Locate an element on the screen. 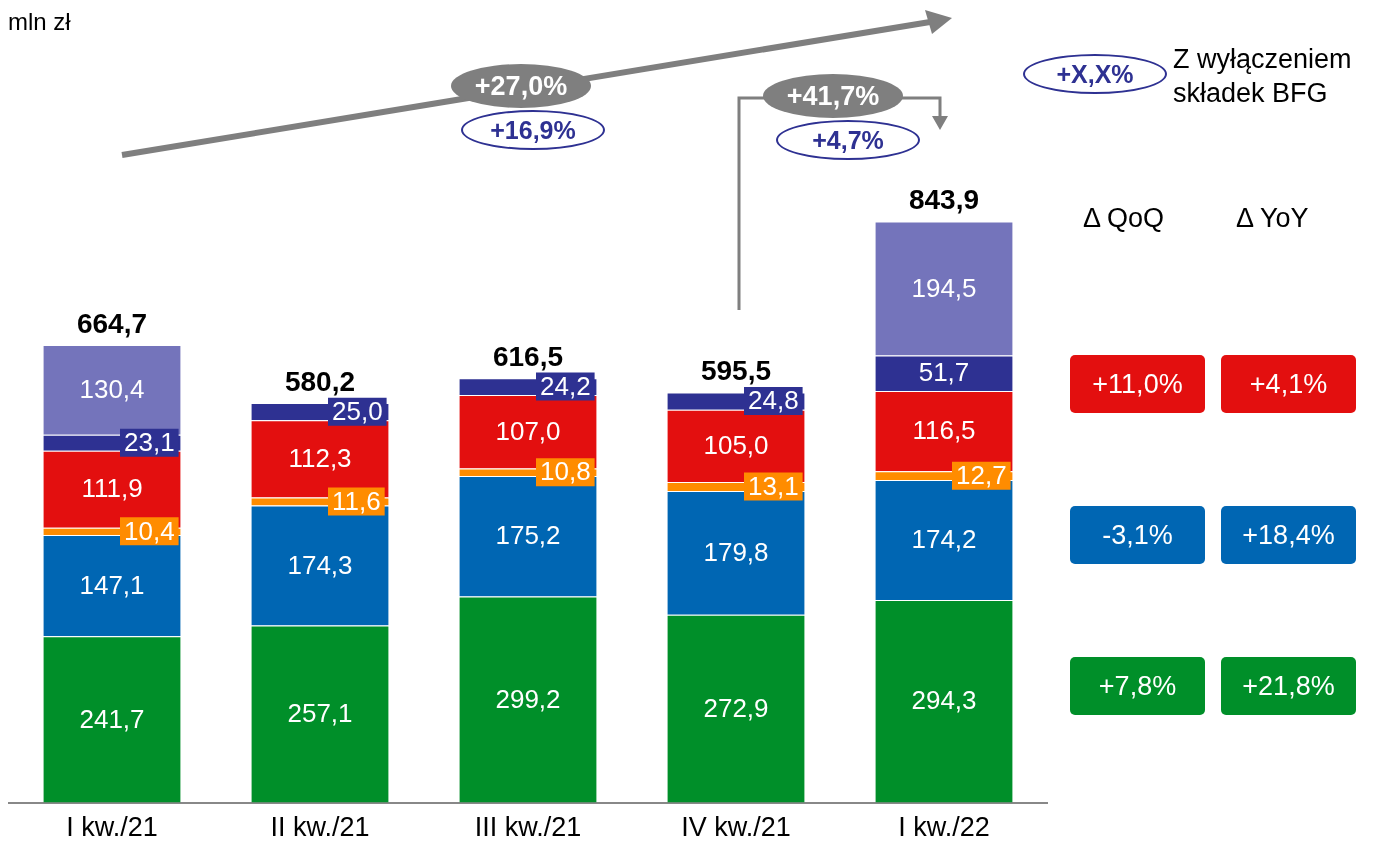 The image size is (1387, 847). data-label: 23,1 is located at coordinates (149, 441).